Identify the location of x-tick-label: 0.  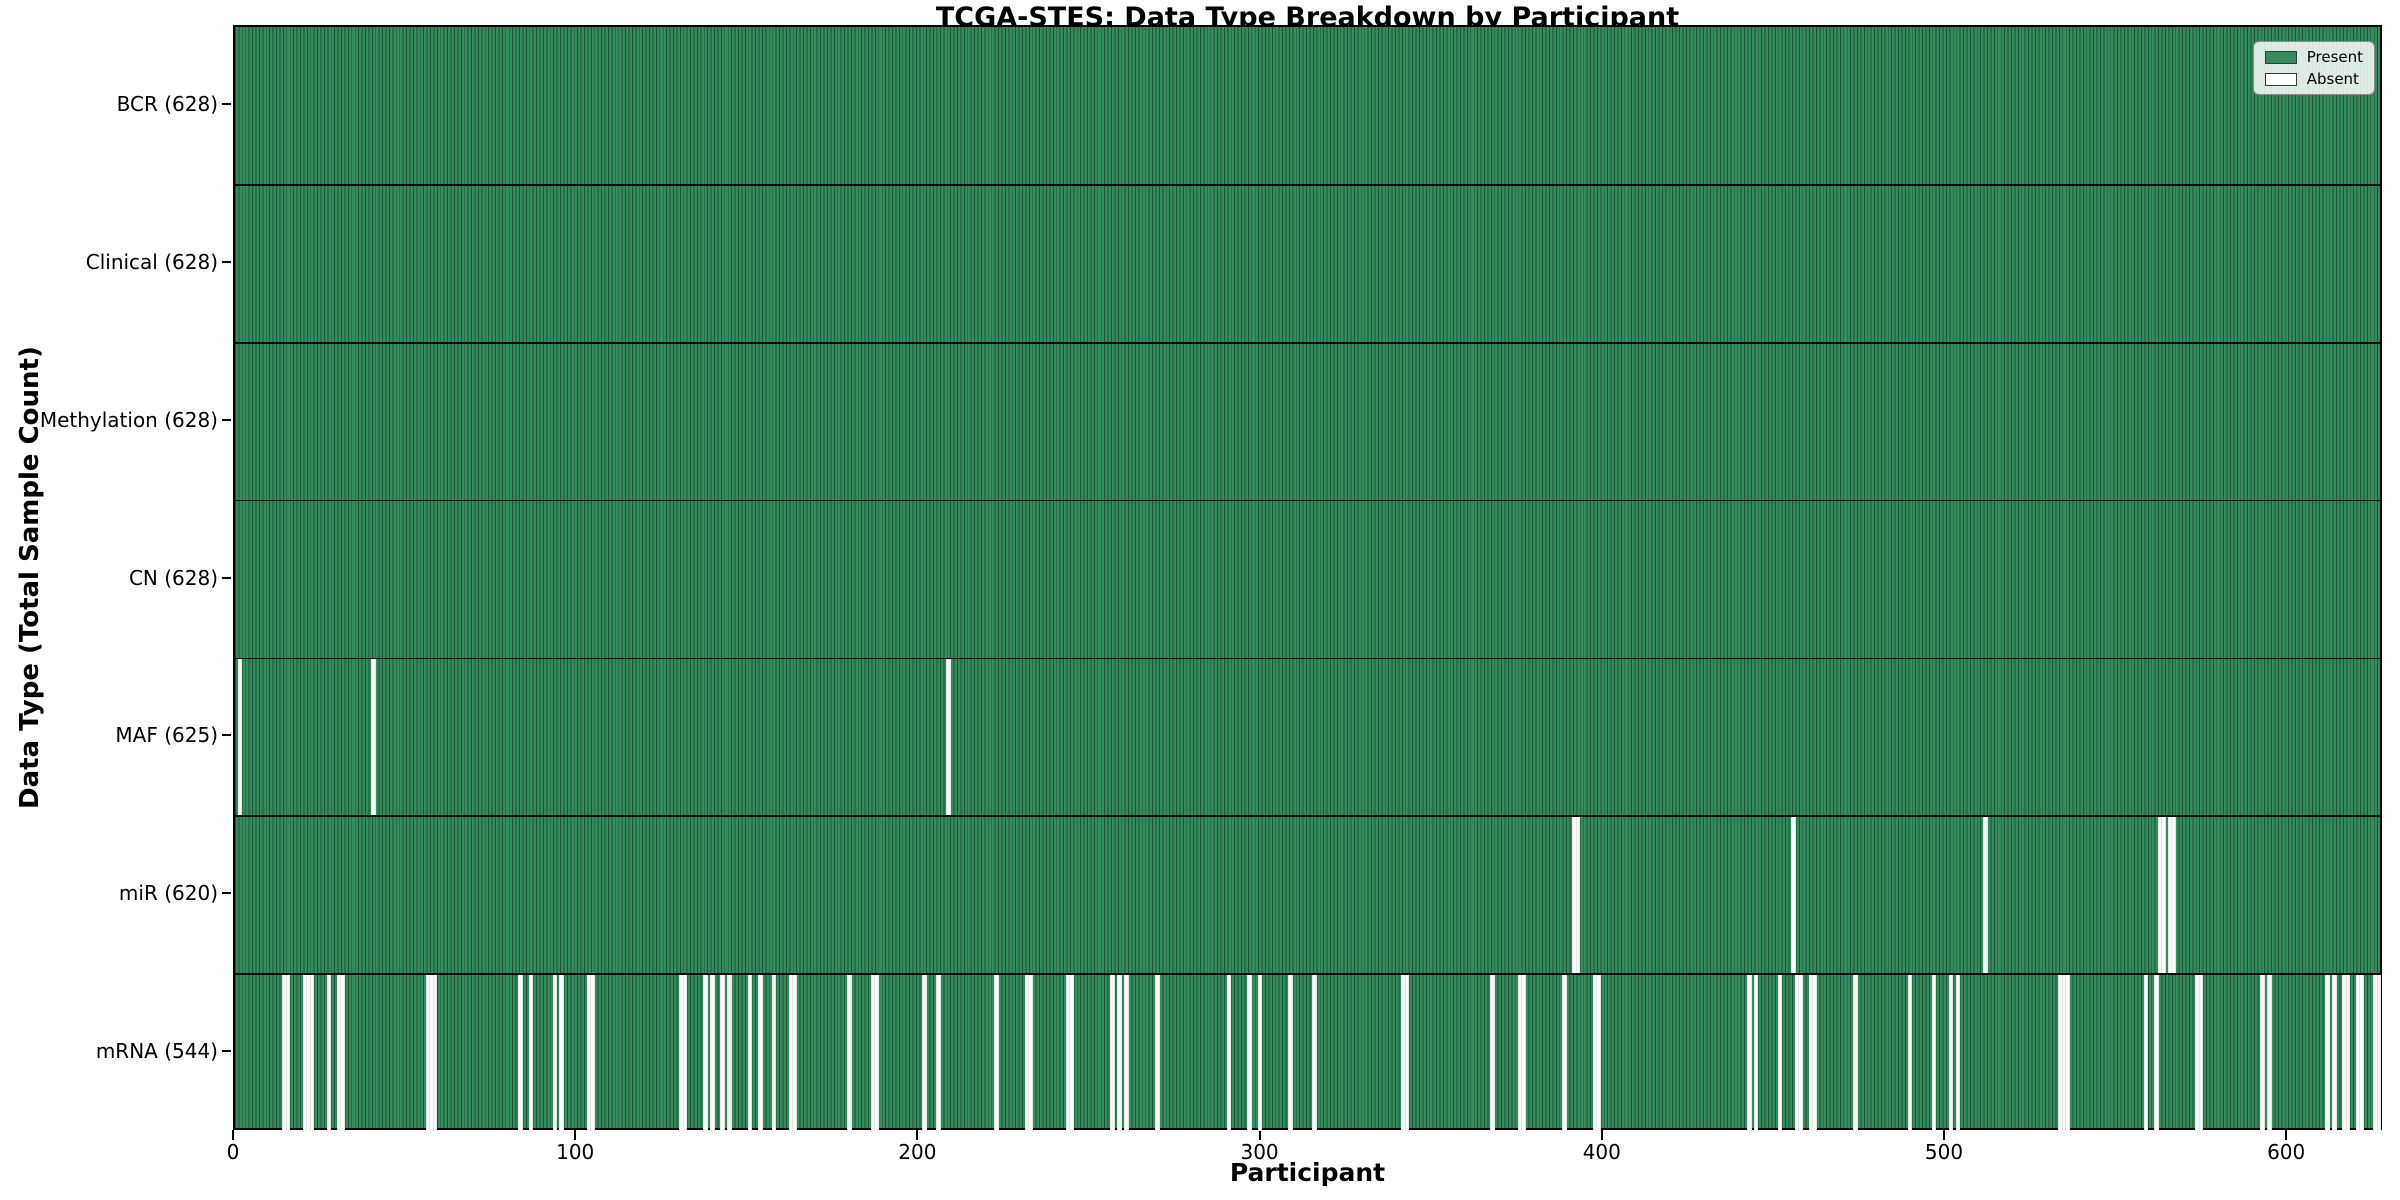
(233, 1152).